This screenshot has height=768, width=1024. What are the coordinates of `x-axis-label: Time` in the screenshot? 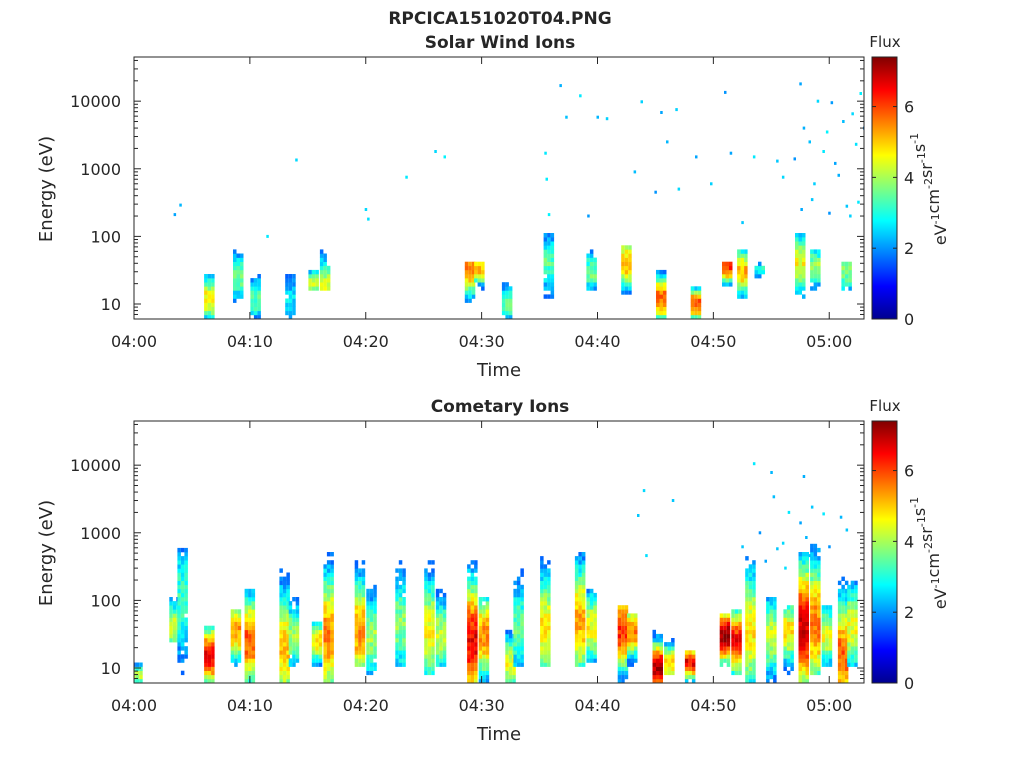 It's located at (498, 734).